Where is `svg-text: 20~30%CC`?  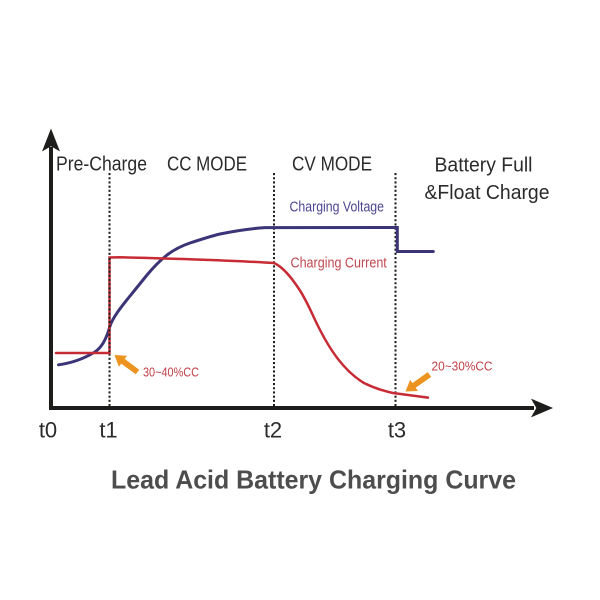 svg-text: 20~30%CC is located at coordinates (462, 367).